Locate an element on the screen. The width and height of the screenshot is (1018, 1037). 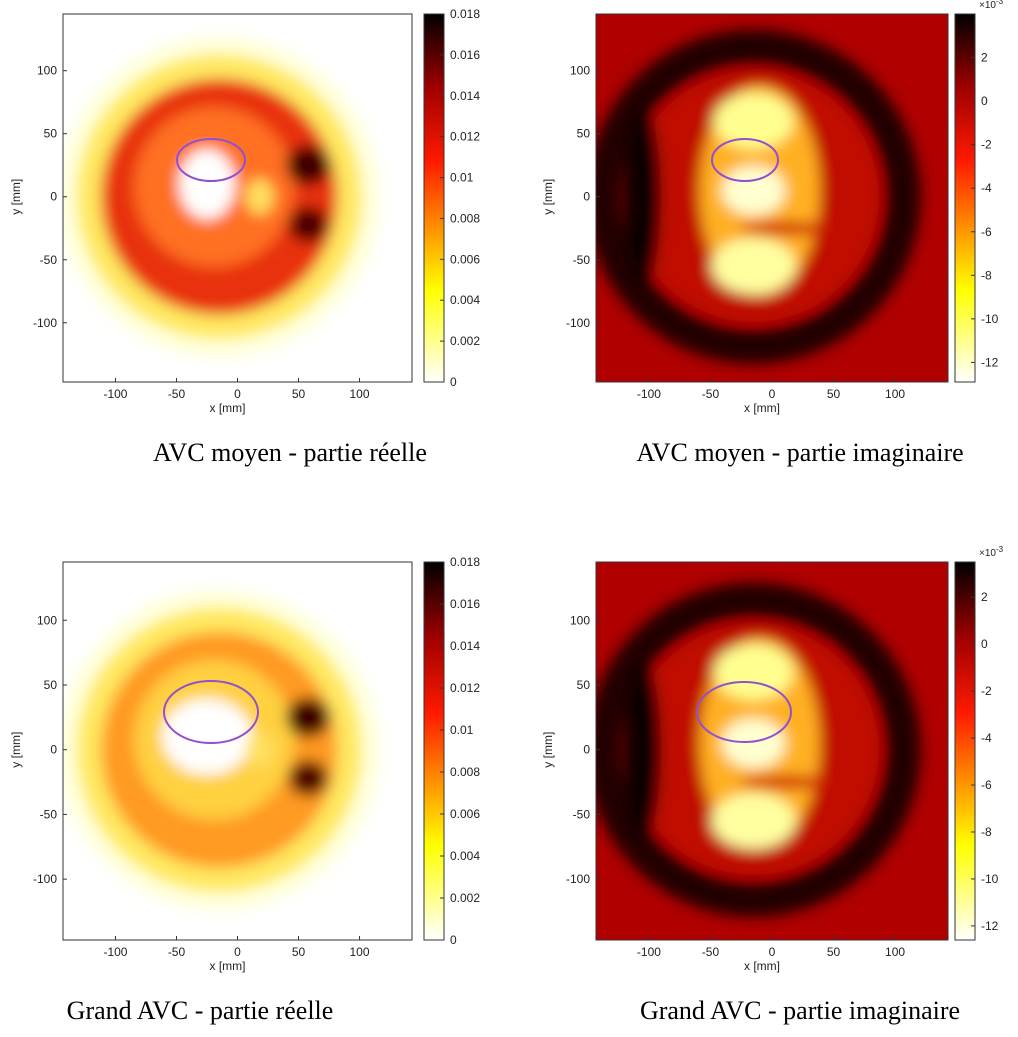
colorbar-tick-label: -8 is located at coordinates (986, 275).